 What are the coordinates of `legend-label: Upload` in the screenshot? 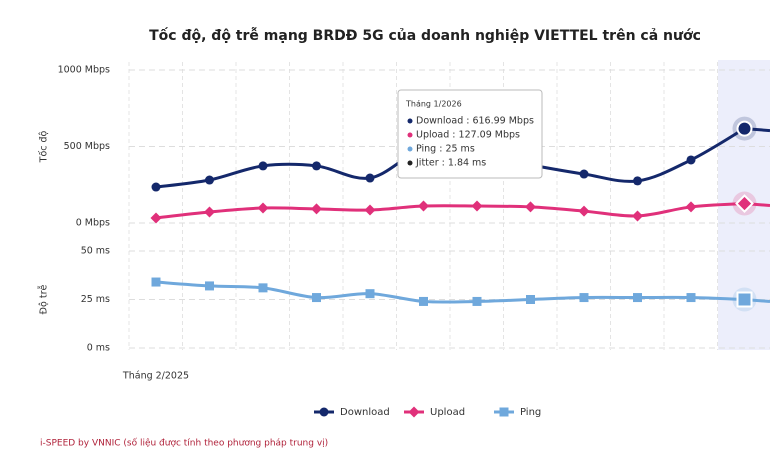 It's located at (447, 412).